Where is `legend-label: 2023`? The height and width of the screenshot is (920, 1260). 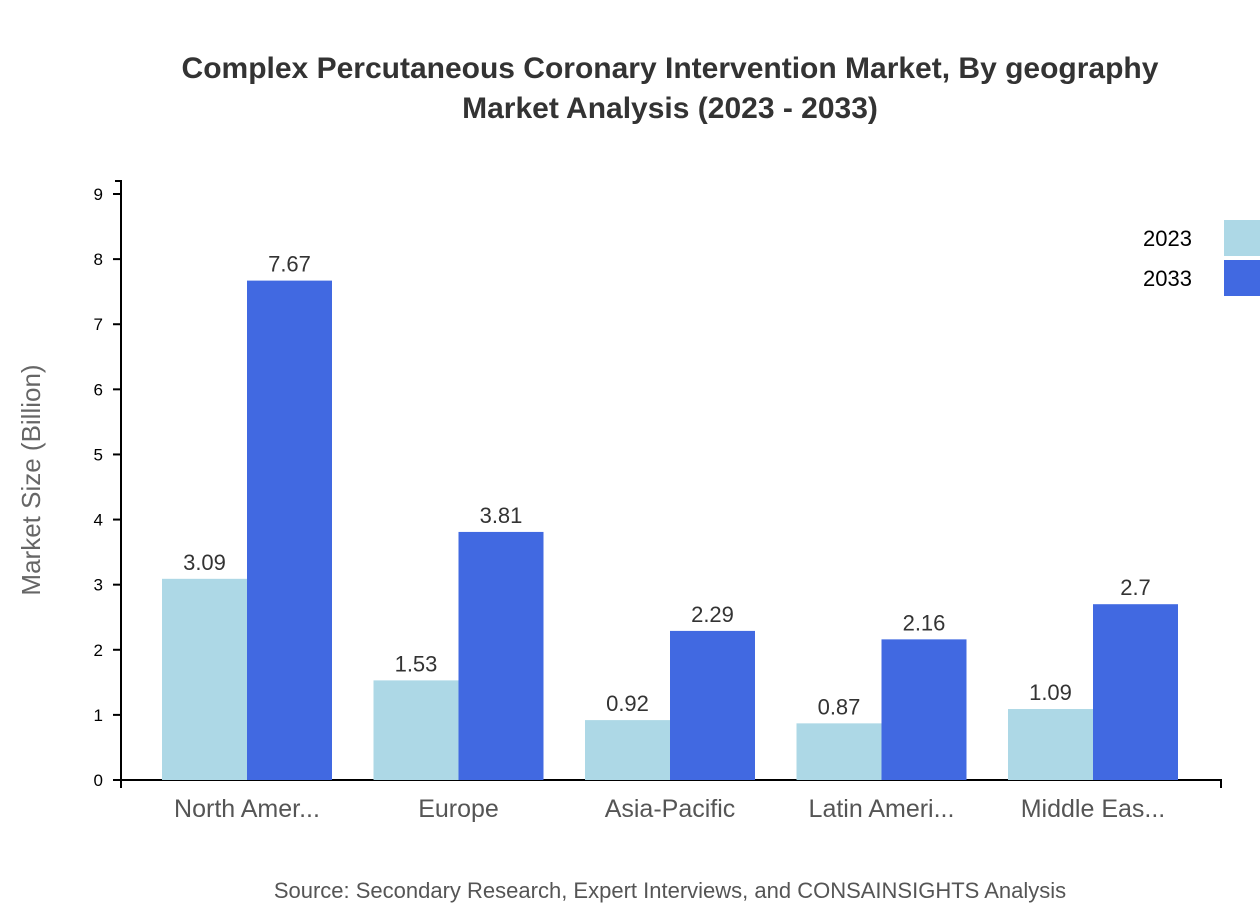 legend-label: 2023 is located at coordinates (1167, 238).